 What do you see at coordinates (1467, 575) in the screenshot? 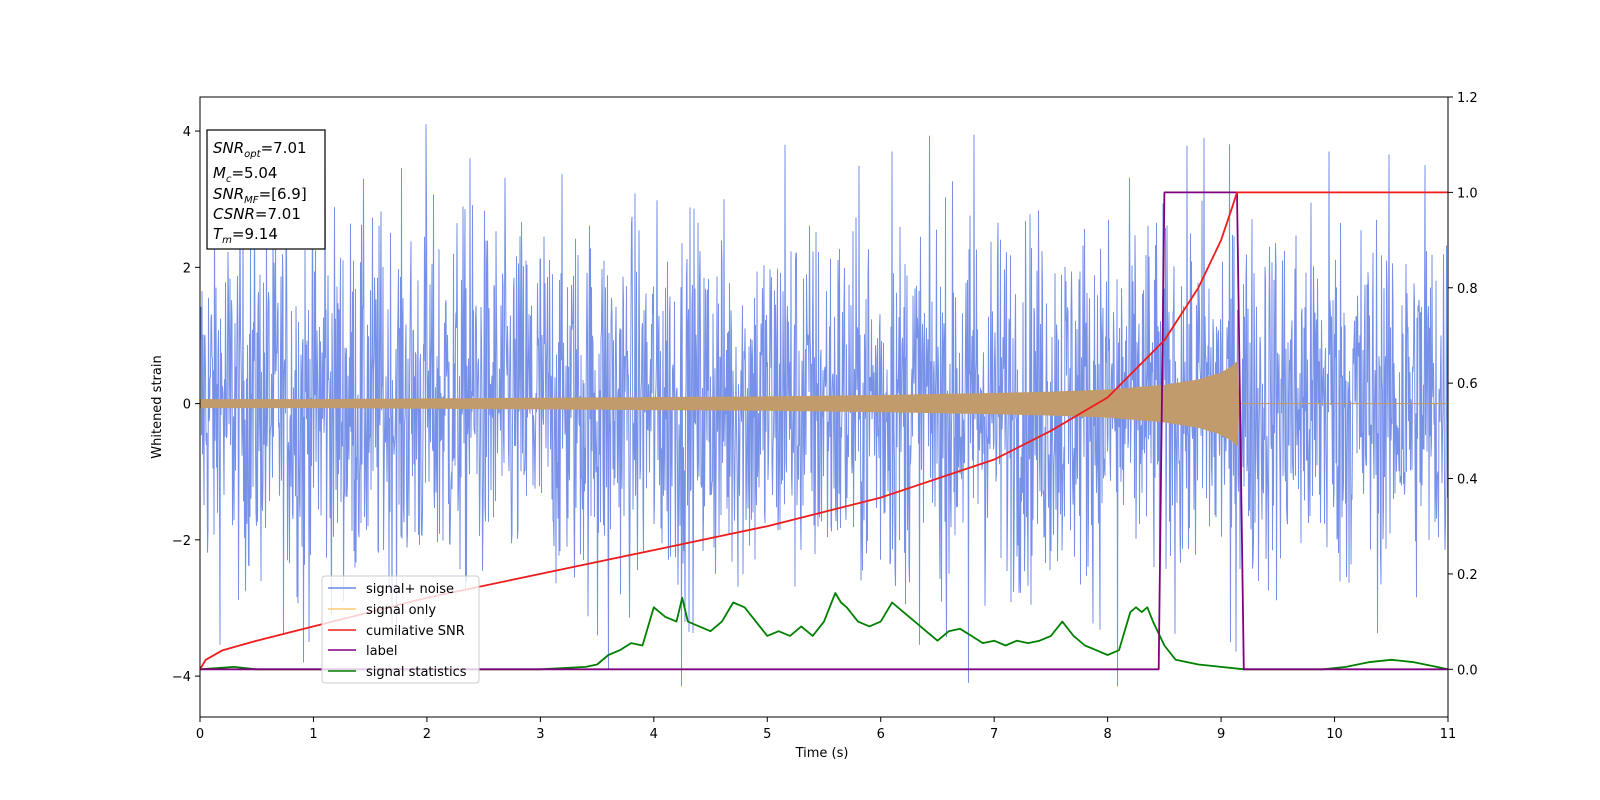
I see `y2-tick-label: 0.2` at bounding box center [1467, 575].